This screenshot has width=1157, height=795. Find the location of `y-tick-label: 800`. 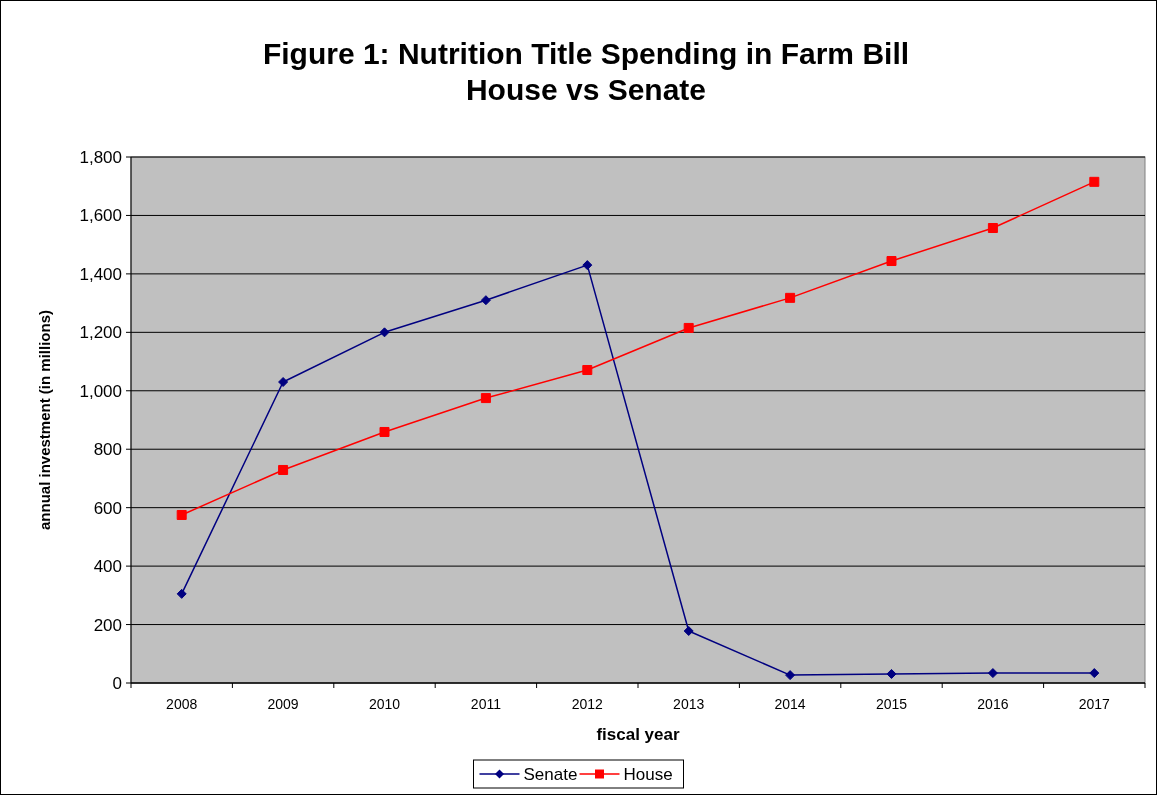

y-tick-label: 800 is located at coordinates (107, 450).